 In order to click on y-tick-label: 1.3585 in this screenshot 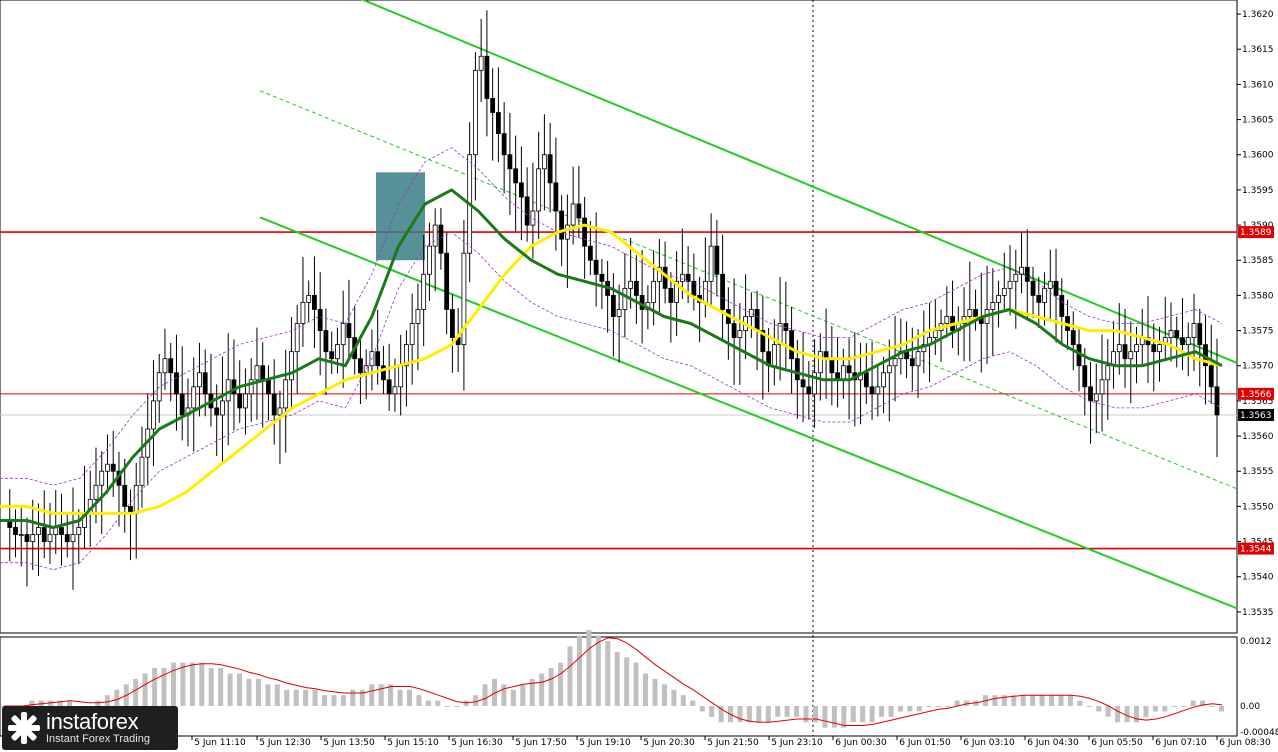, I will do `click(1258, 261)`.